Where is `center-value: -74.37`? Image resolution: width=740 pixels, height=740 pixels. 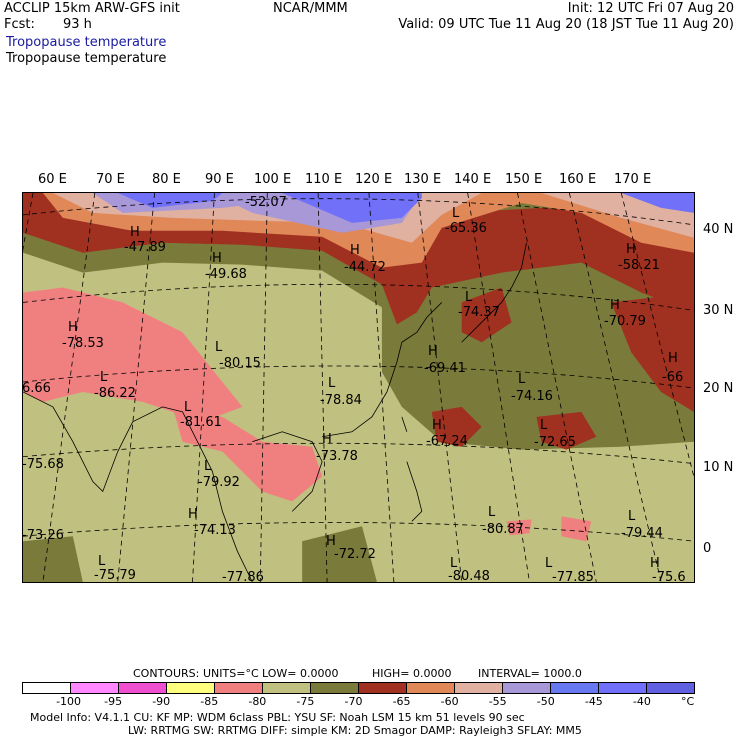
center-value: -74.37 is located at coordinates (479, 312).